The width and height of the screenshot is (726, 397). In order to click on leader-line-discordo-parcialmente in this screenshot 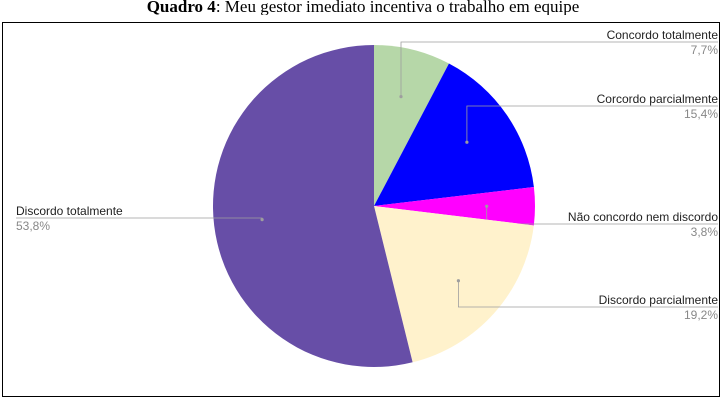, I will do `click(588, 294)`.